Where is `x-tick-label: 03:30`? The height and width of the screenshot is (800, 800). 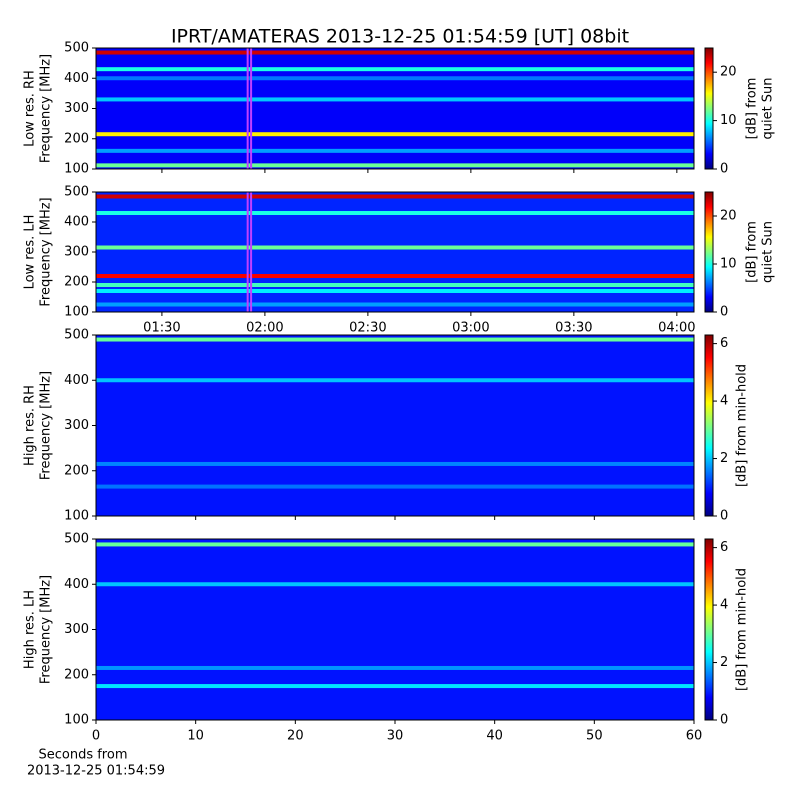 x-tick-label: 03:30 is located at coordinates (573, 328).